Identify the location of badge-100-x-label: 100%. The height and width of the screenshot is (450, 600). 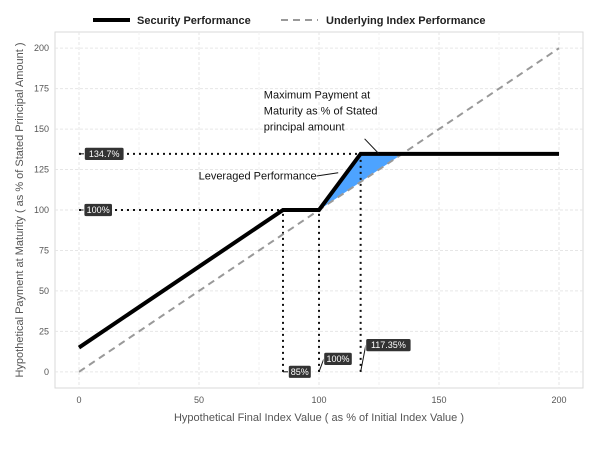
(337, 359).